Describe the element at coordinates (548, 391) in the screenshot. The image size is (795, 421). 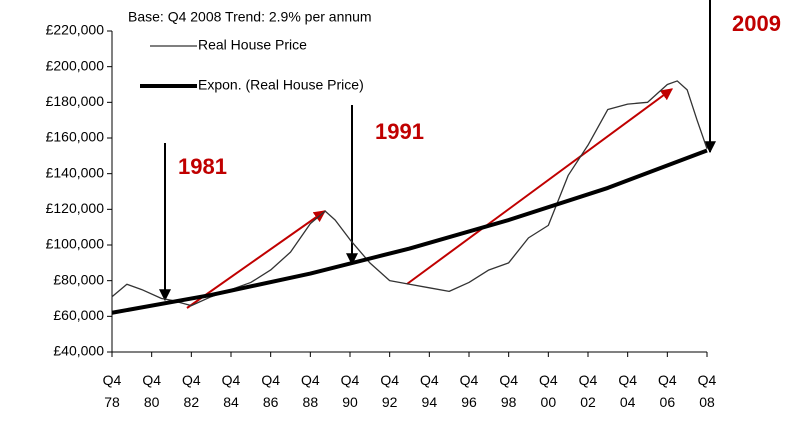
I see `x-tick-label: Q4 00` at that location.